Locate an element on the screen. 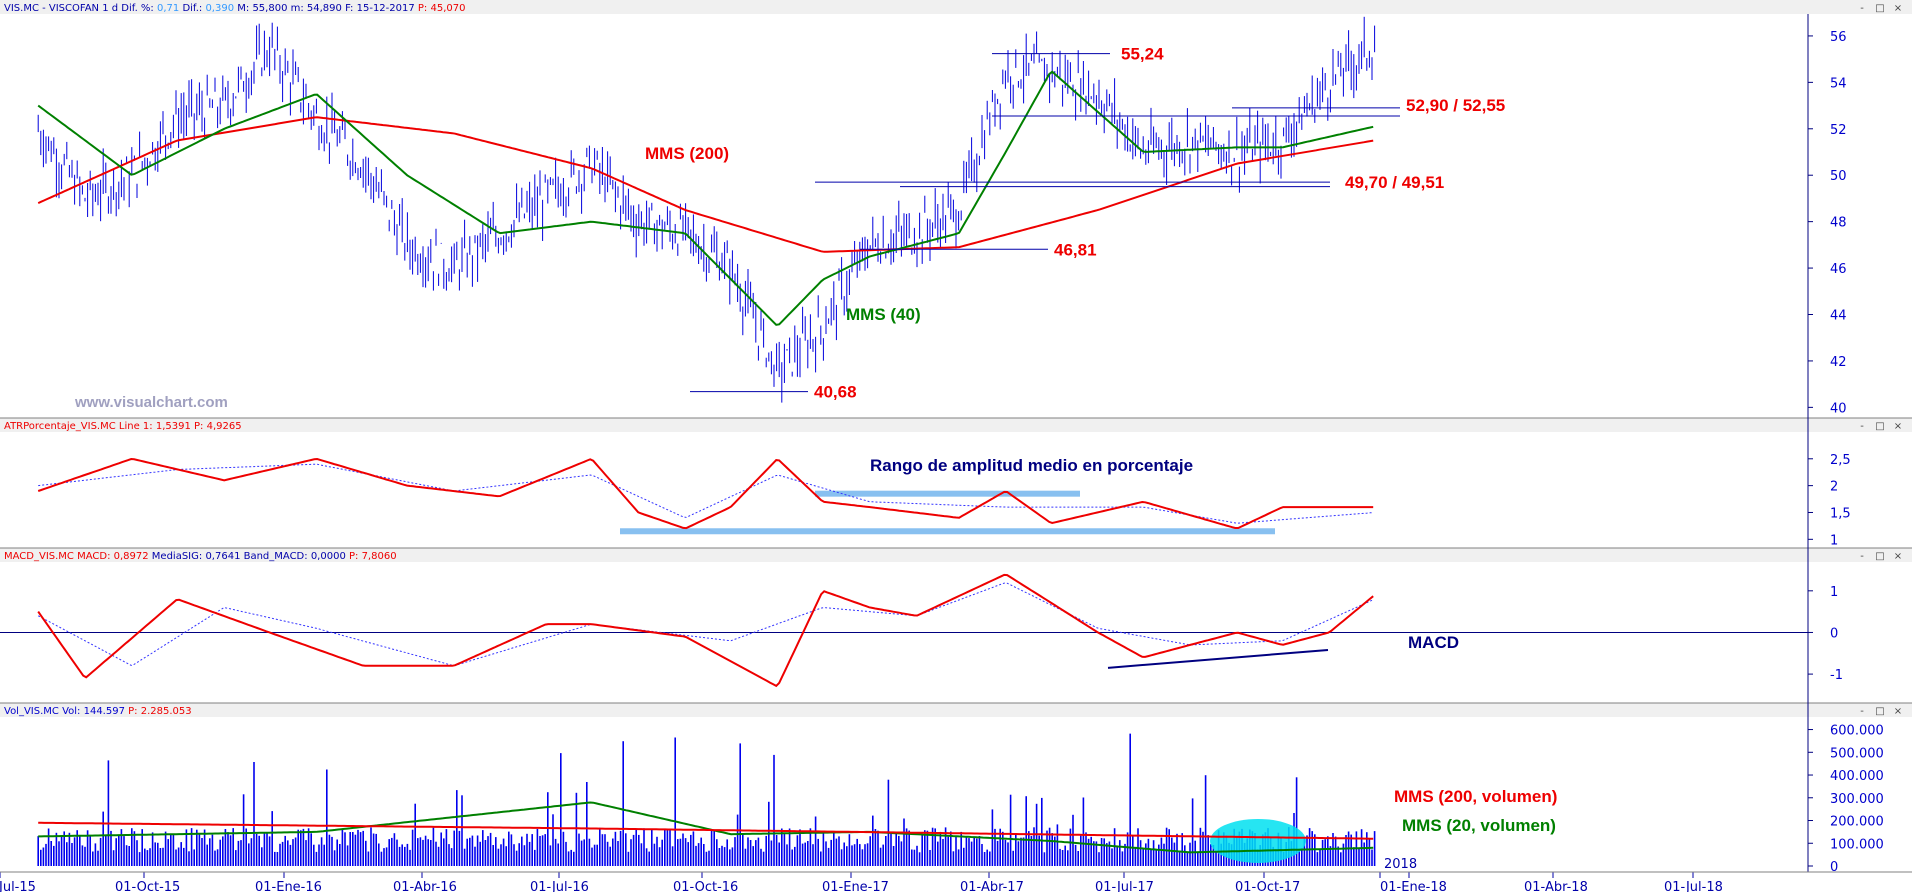 The width and height of the screenshot is (1912, 892). macd-tick-label: -1 is located at coordinates (1836, 675).